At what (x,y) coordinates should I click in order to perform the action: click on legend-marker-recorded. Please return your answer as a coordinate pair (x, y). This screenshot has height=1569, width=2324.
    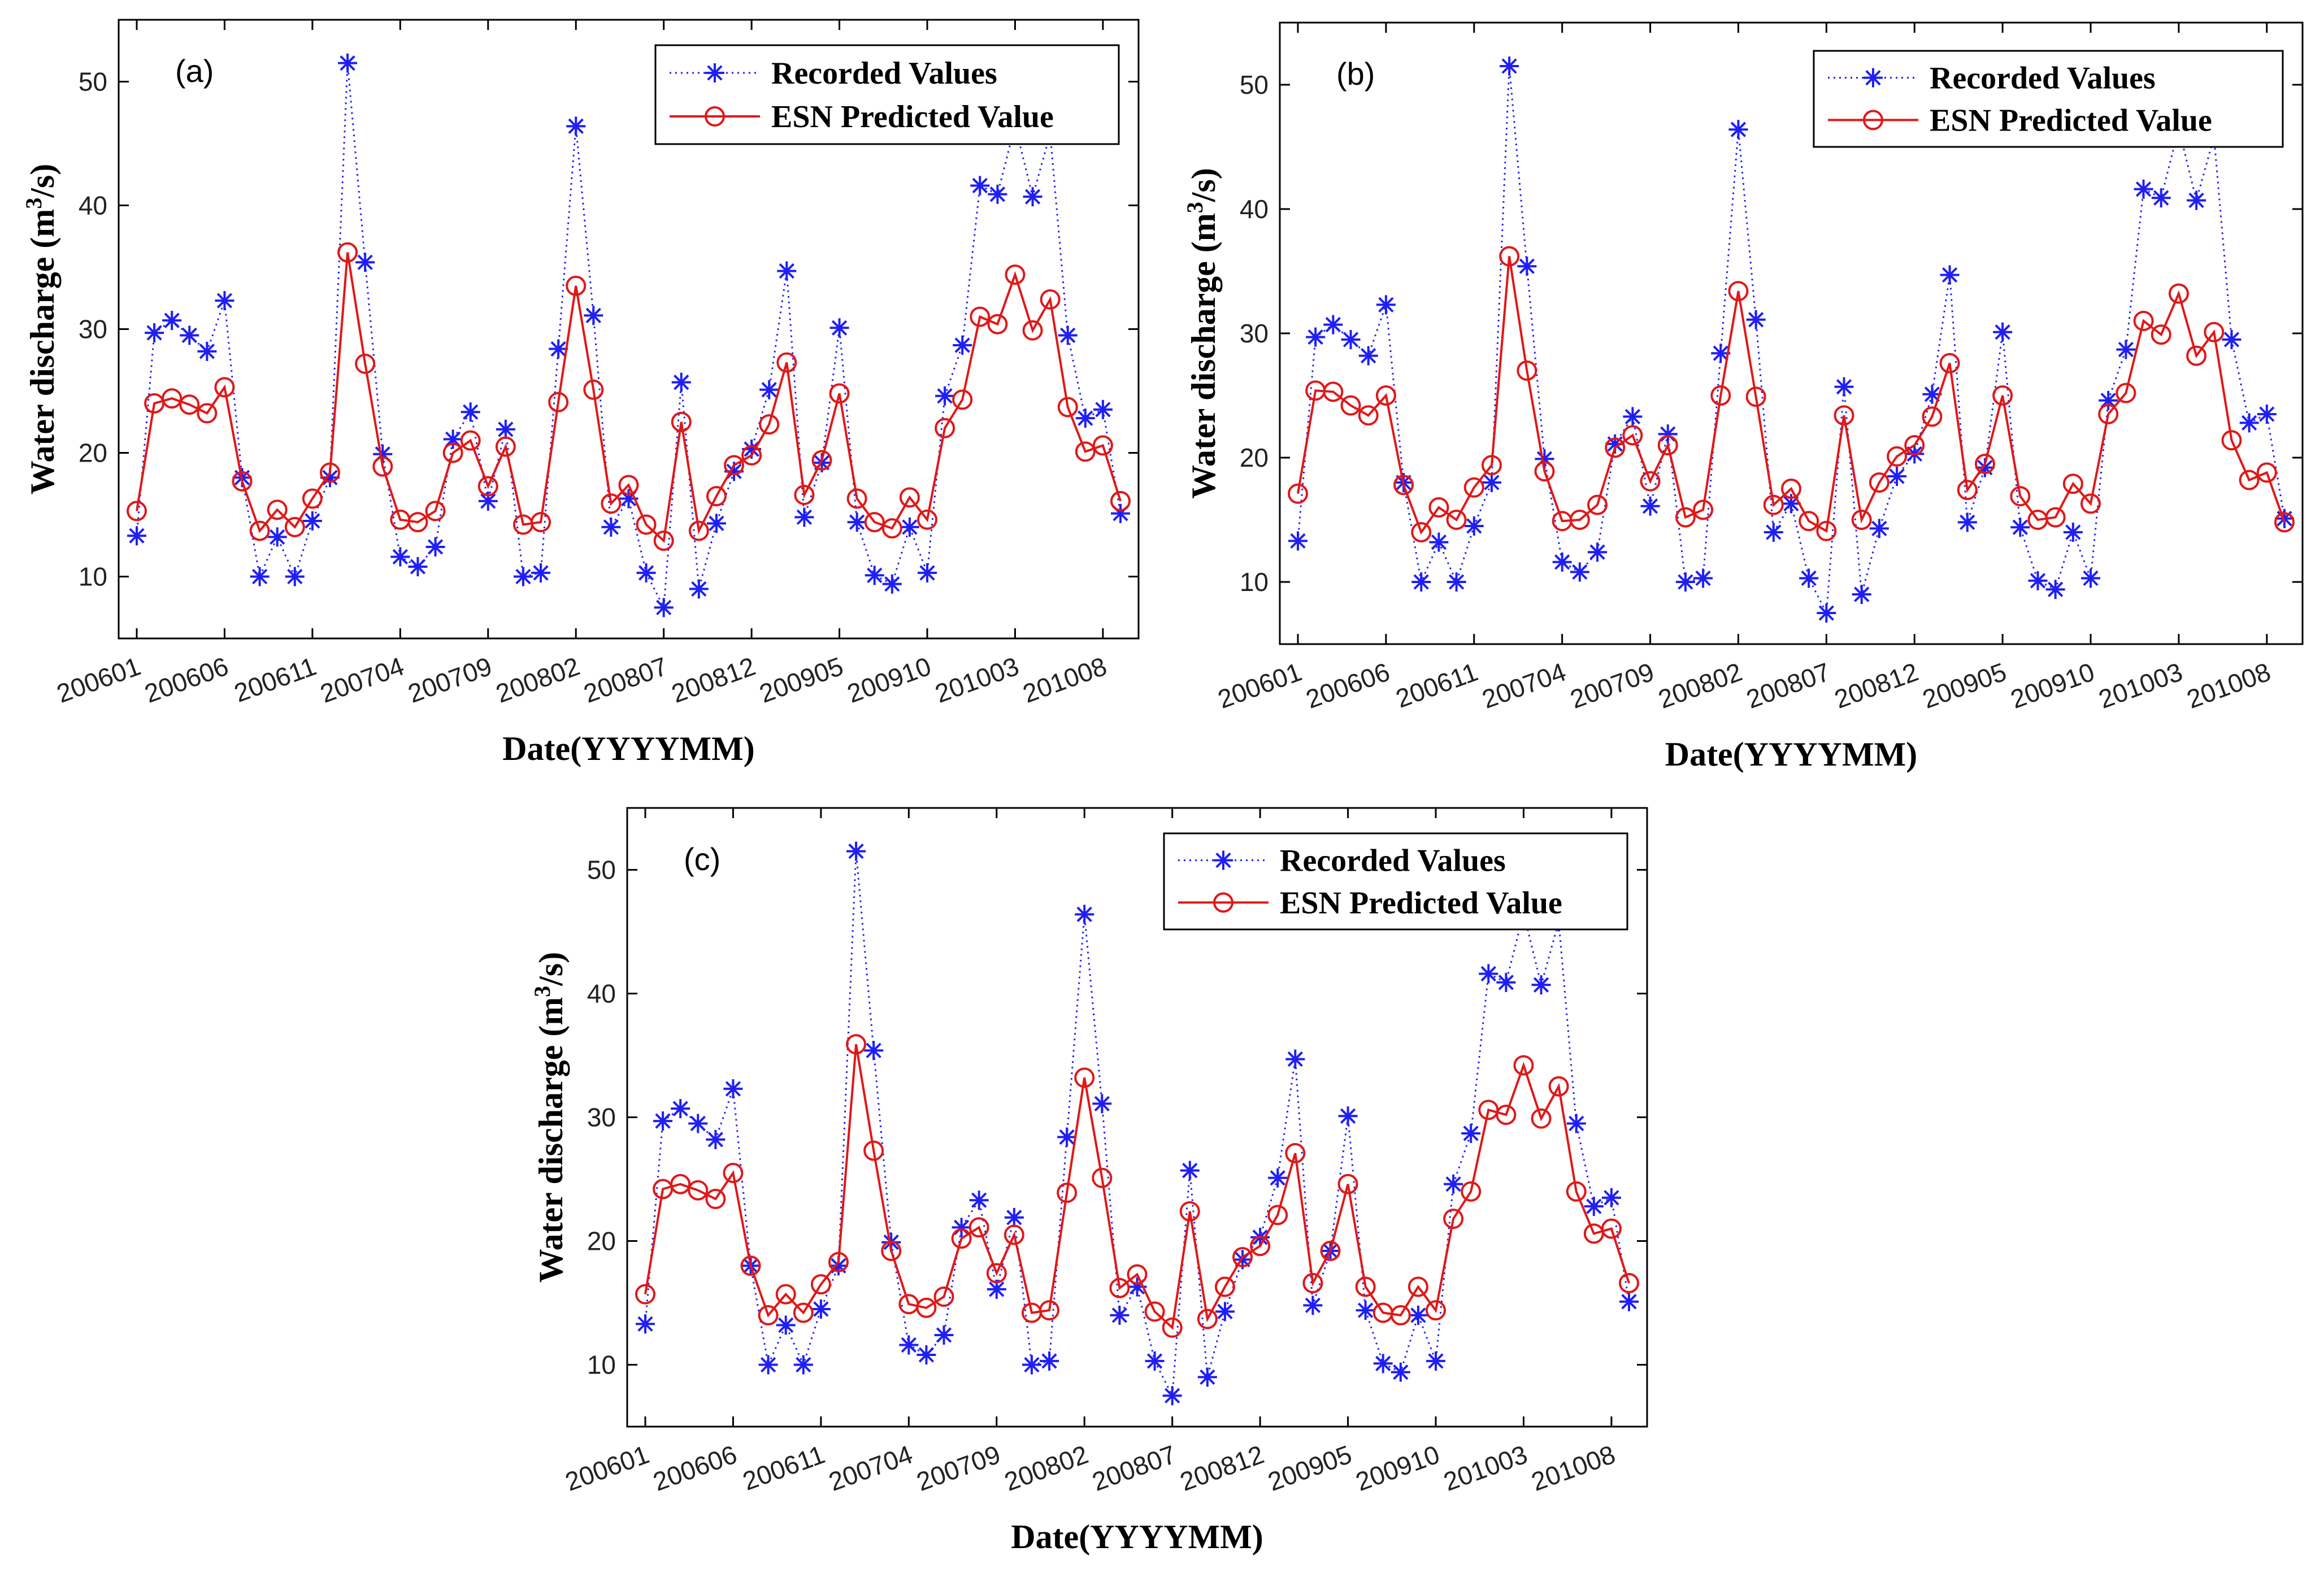
    Looking at the image, I should click on (1873, 78).